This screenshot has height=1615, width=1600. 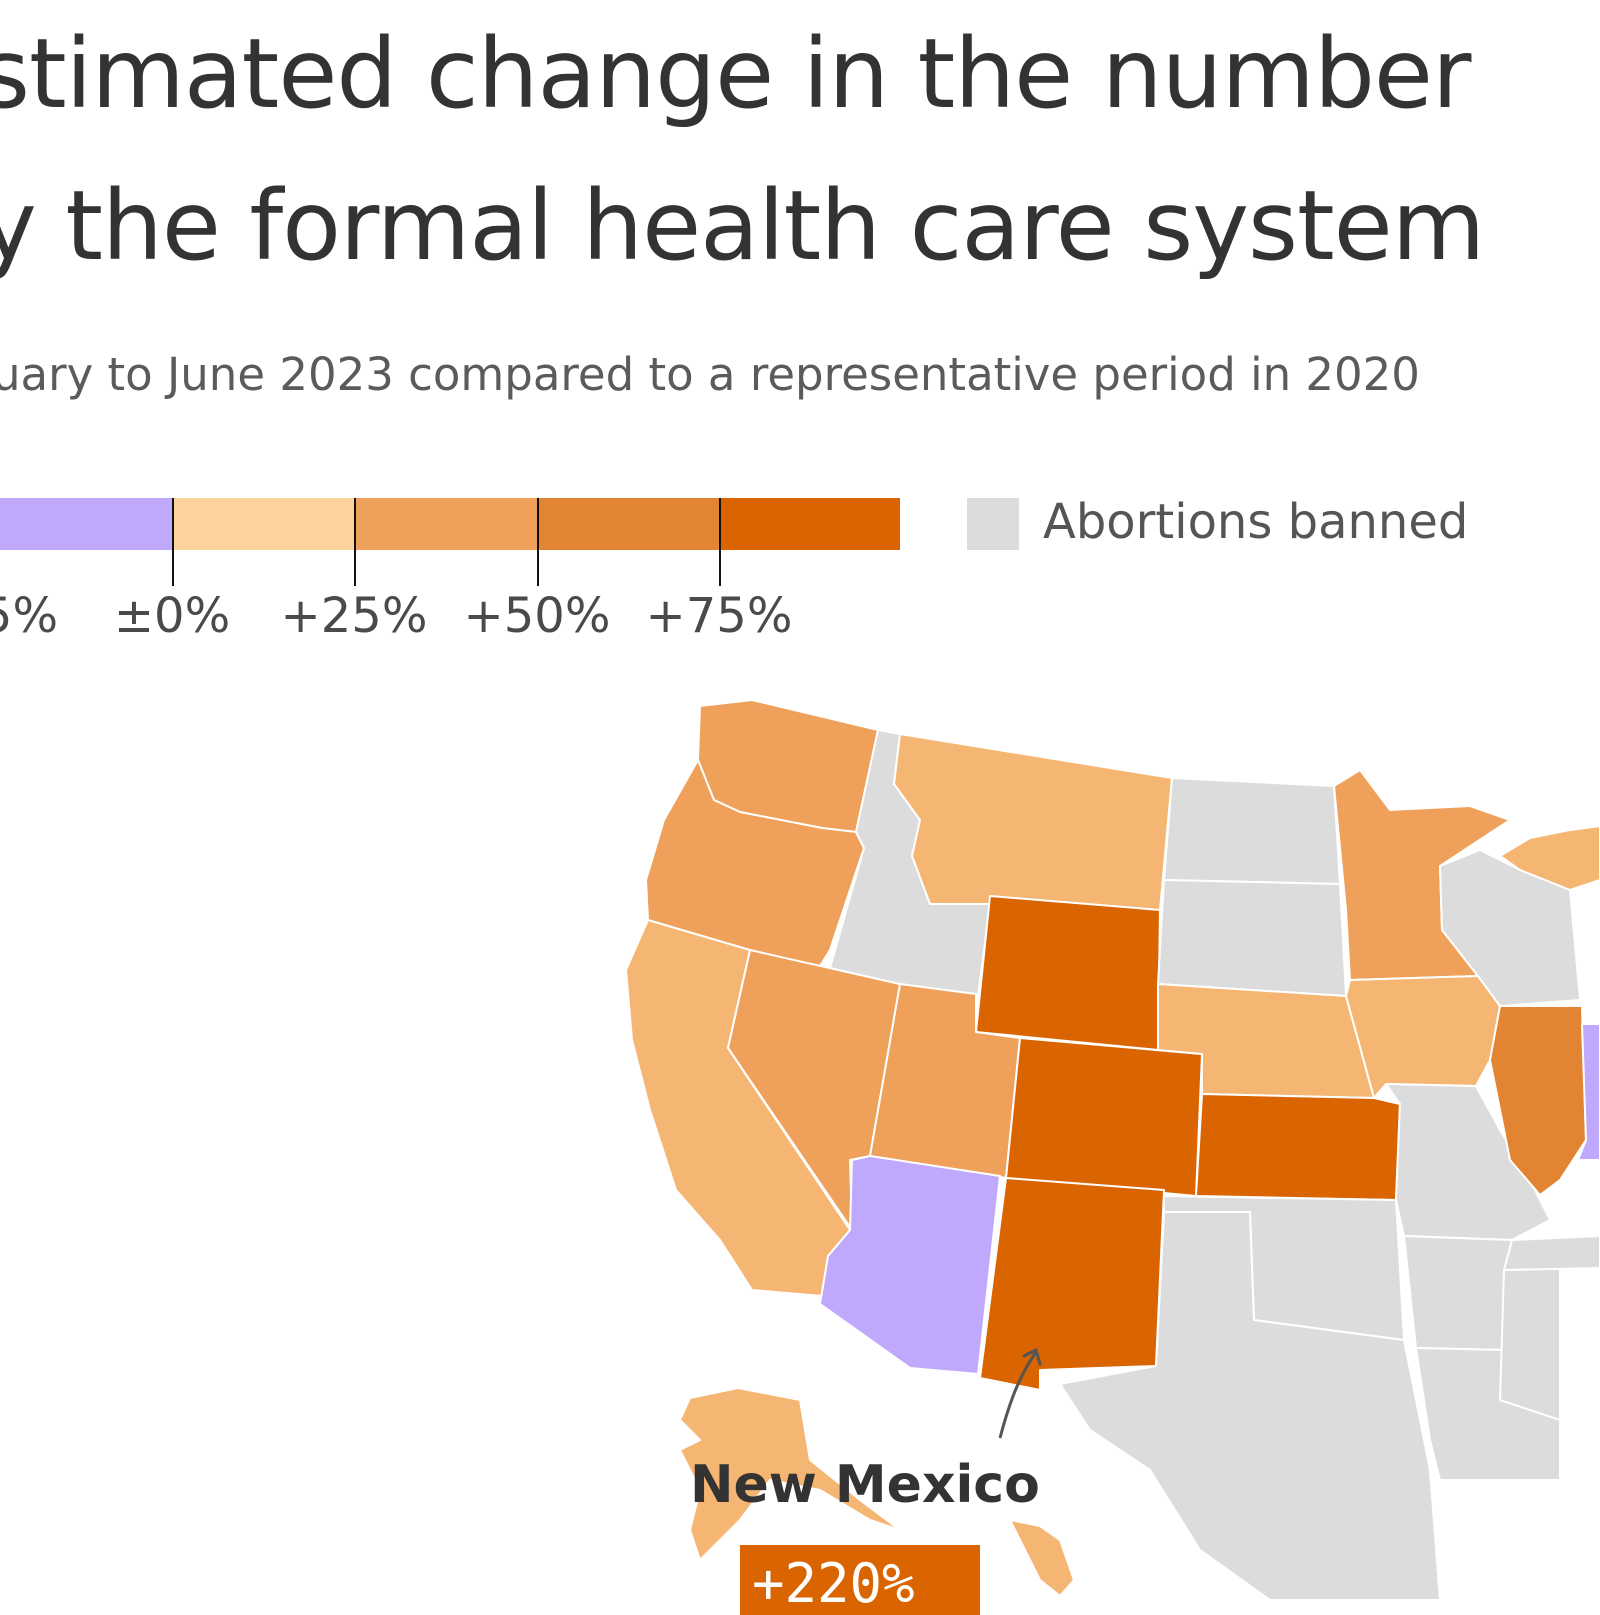 I want to click on state-kansas, so click(x=1298, y=1147).